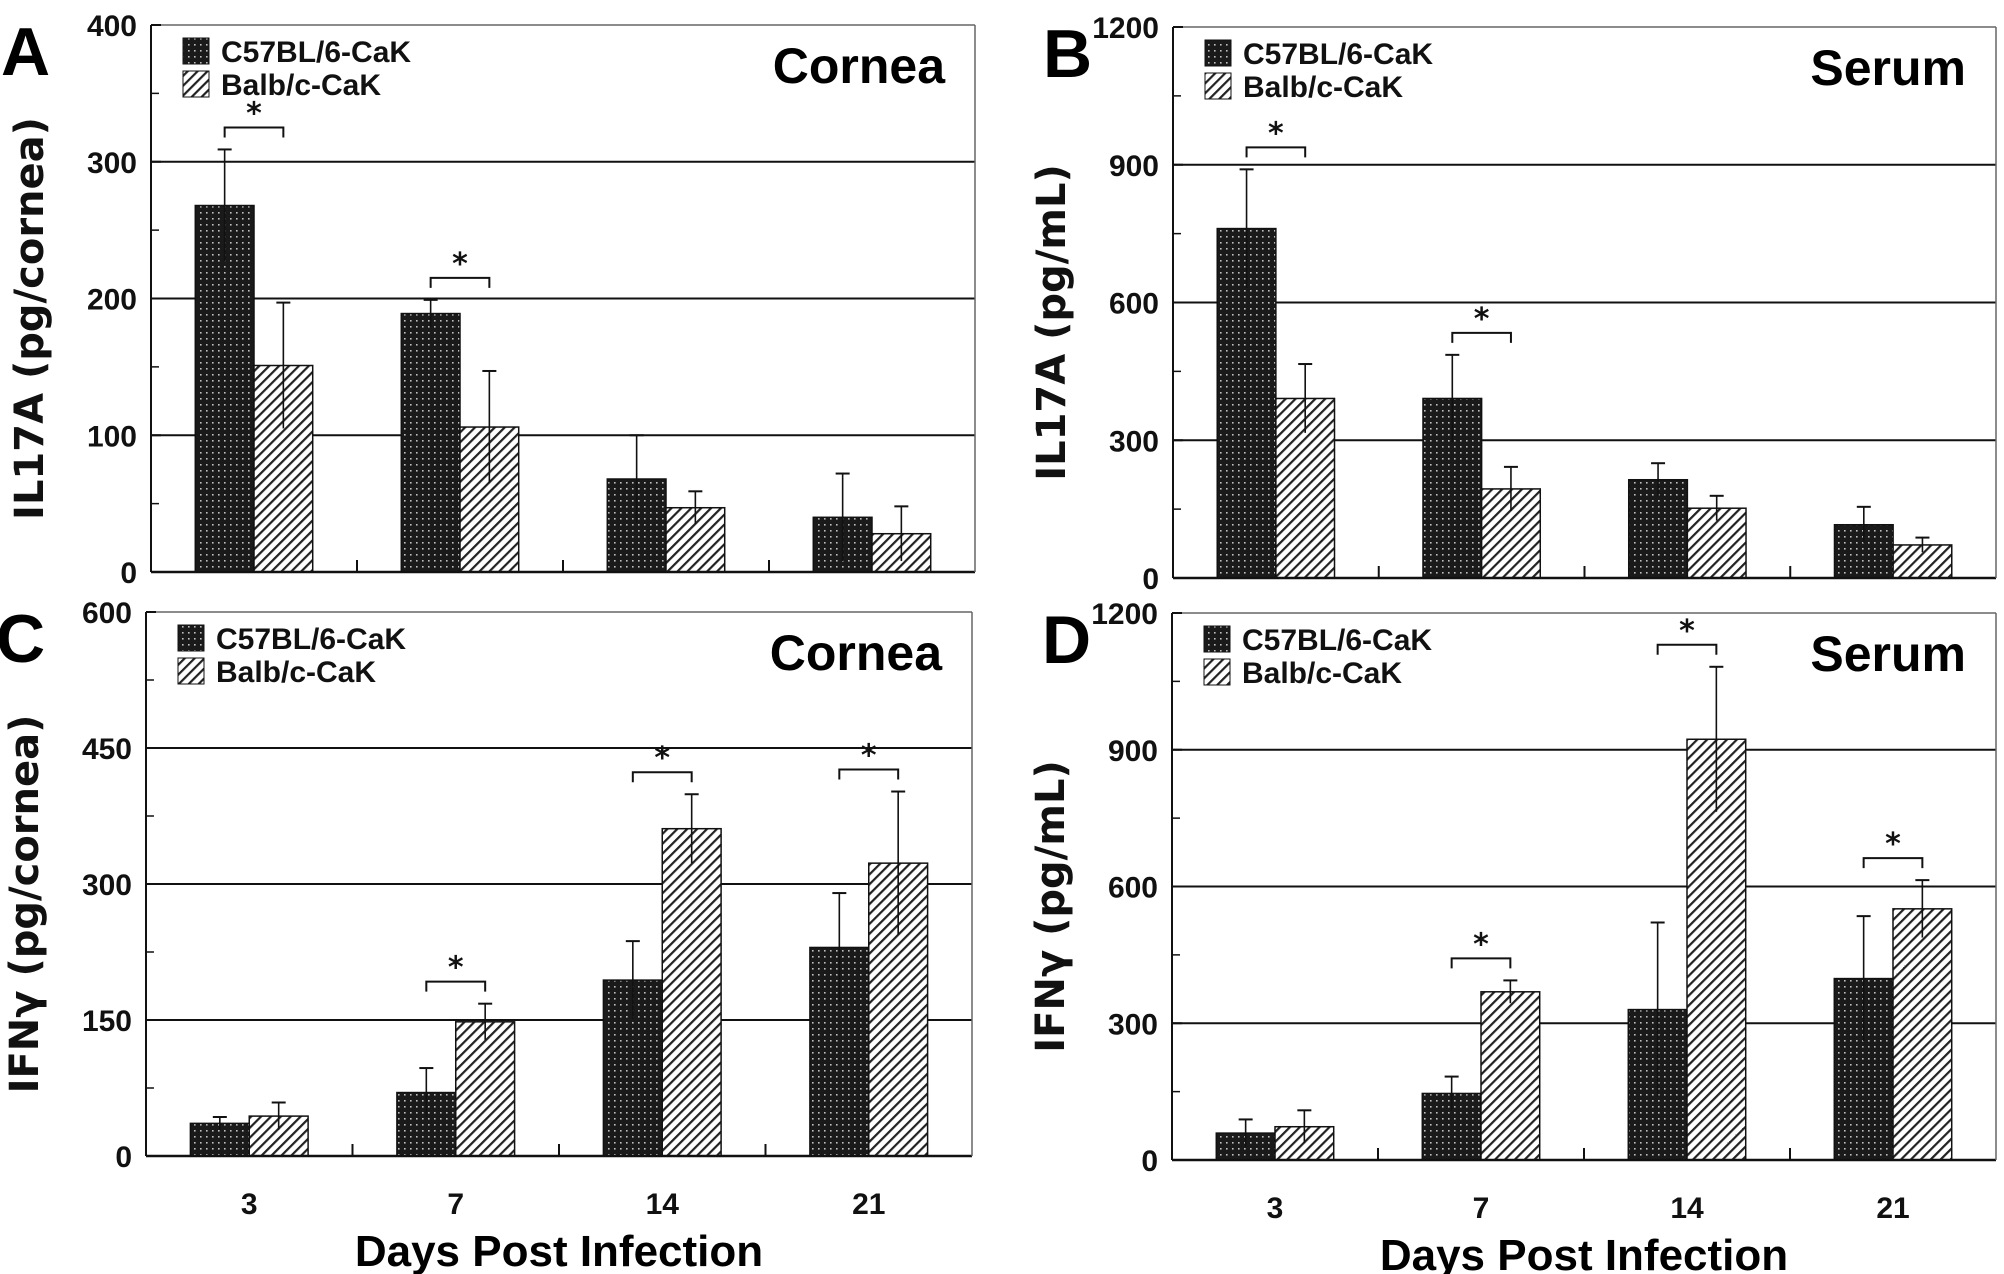 The width and height of the screenshot is (2004, 1274). What do you see at coordinates (22, 639) in the screenshot?
I see `panel-letter: C` at bounding box center [22, 639].